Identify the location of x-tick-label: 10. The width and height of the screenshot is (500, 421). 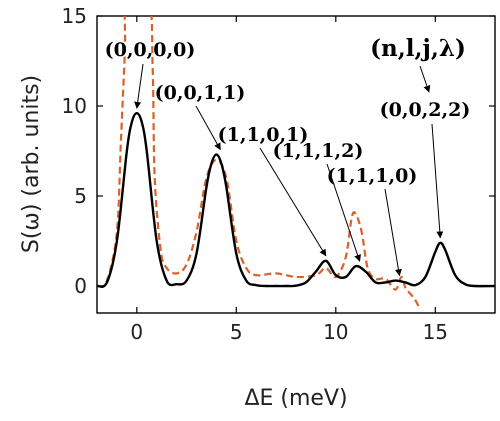
(335, 332).